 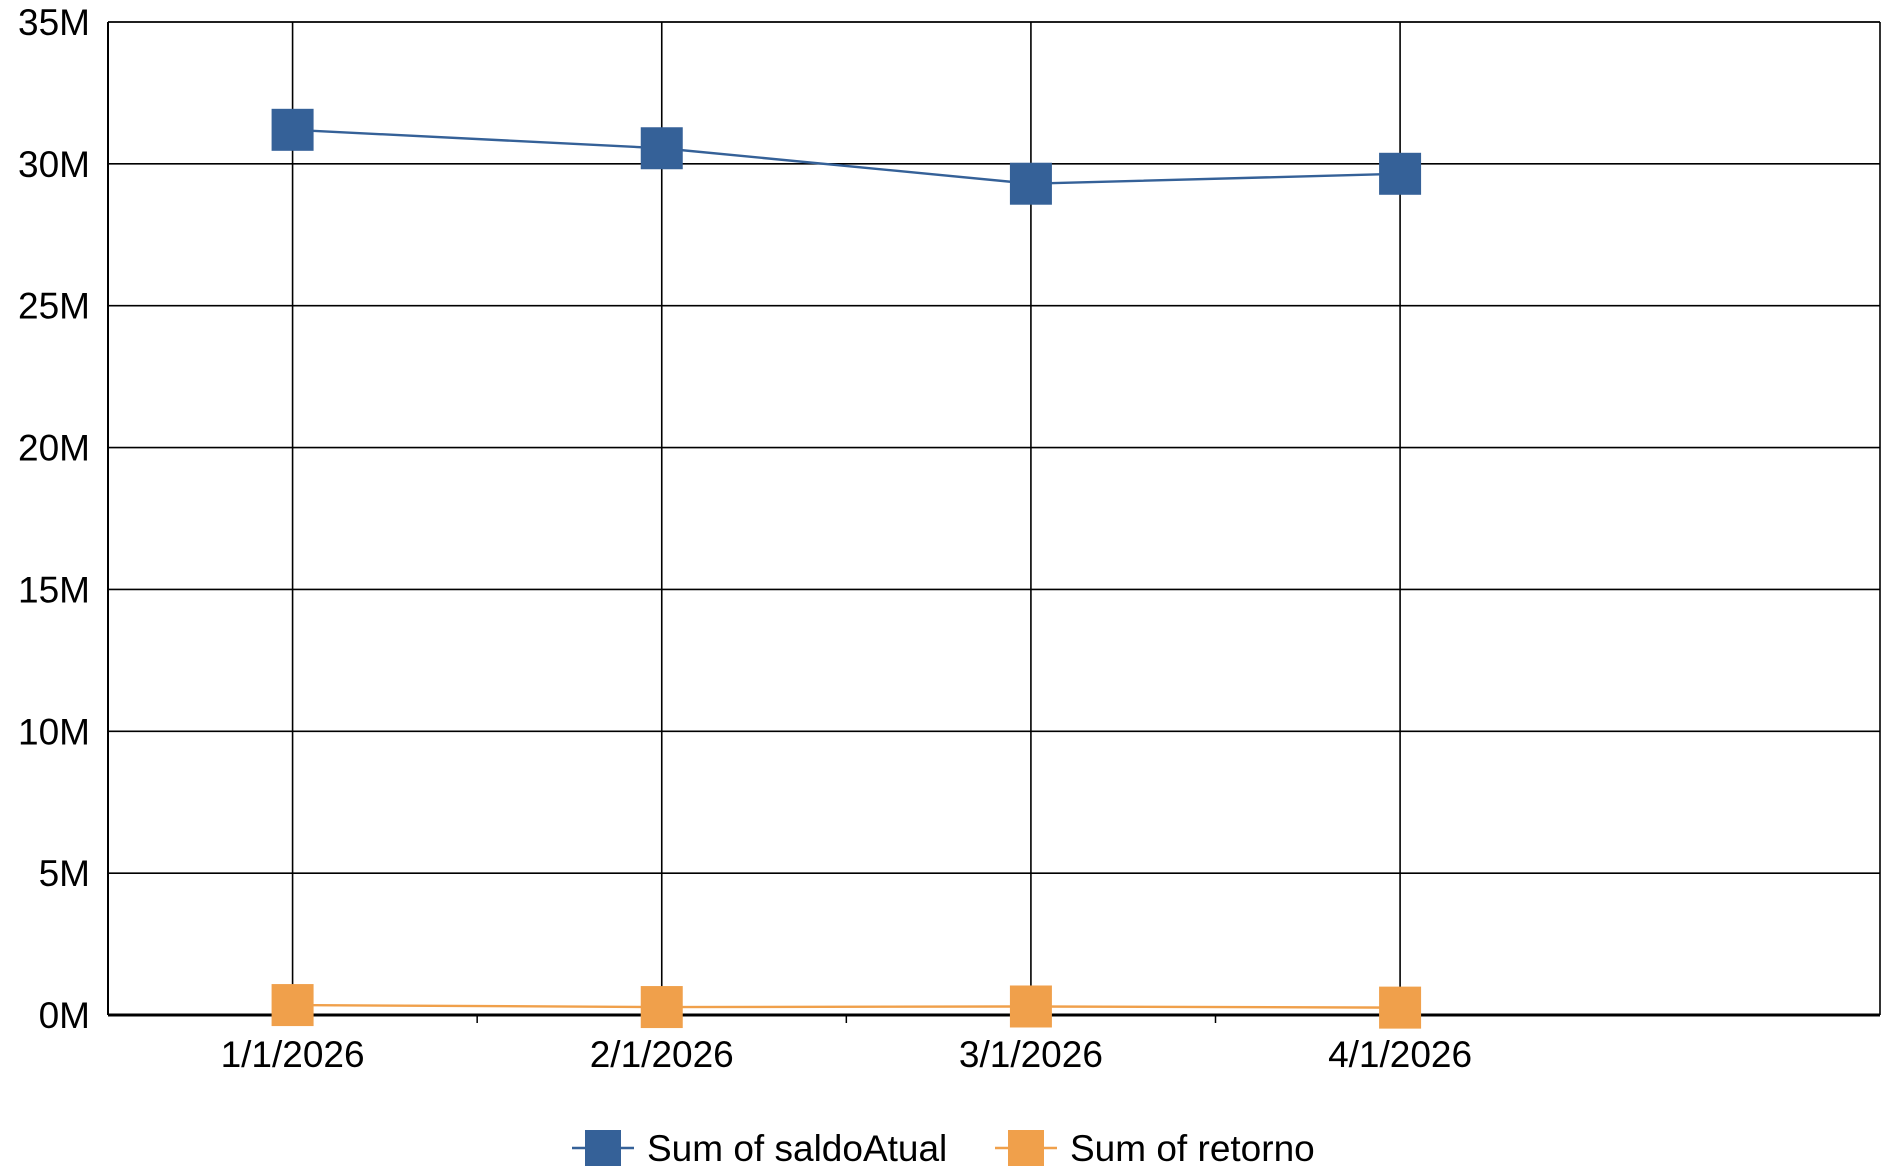 I want to click on legend-label: Sum of retorno, so click(x=1192, y=1148).